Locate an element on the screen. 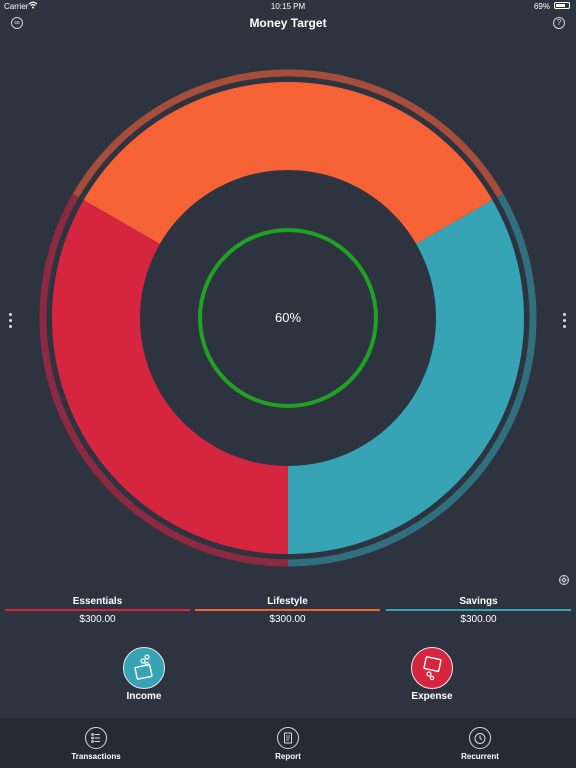 Image resolution: width=576 pixels, height=768 pixels. infinity-icon: ∞ is located at coordinates (17, 23).